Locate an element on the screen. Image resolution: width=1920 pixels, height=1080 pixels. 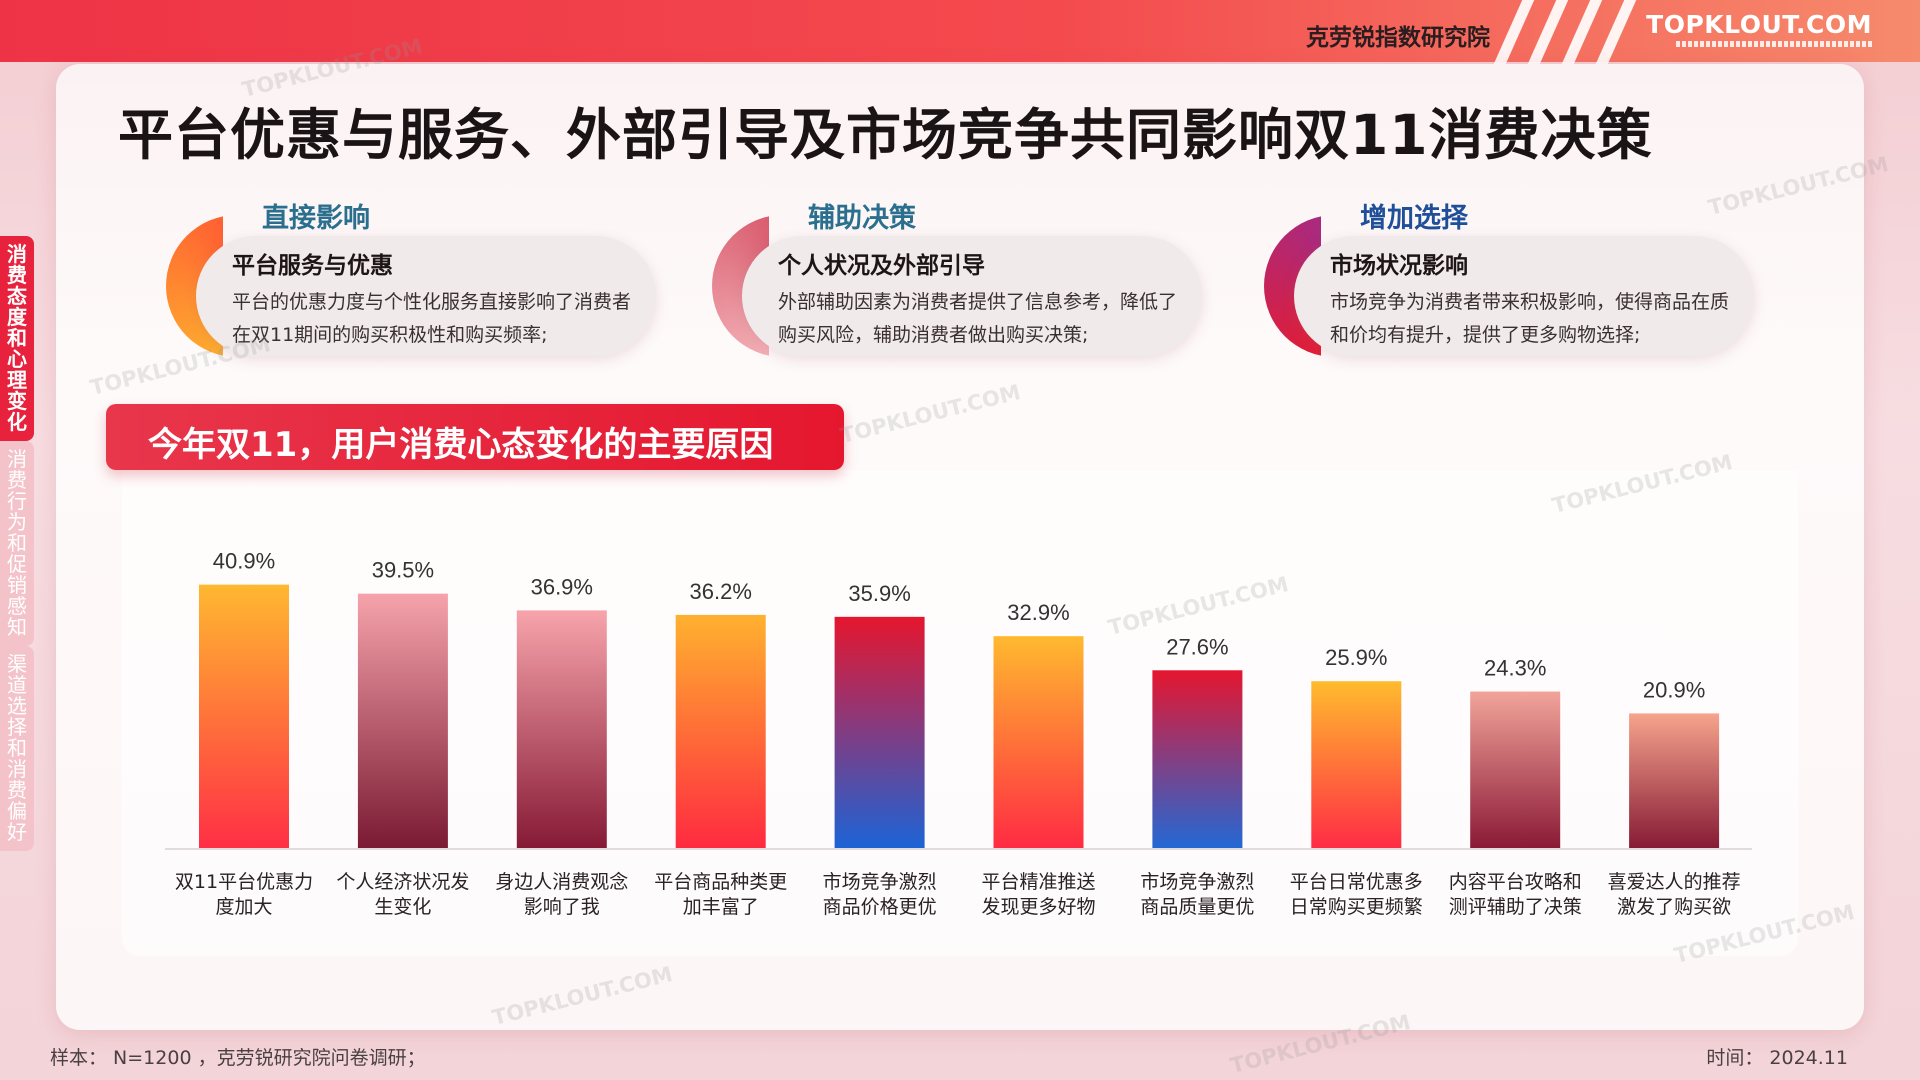
data-label: 20.9% is located at coordinates (1674, 689).